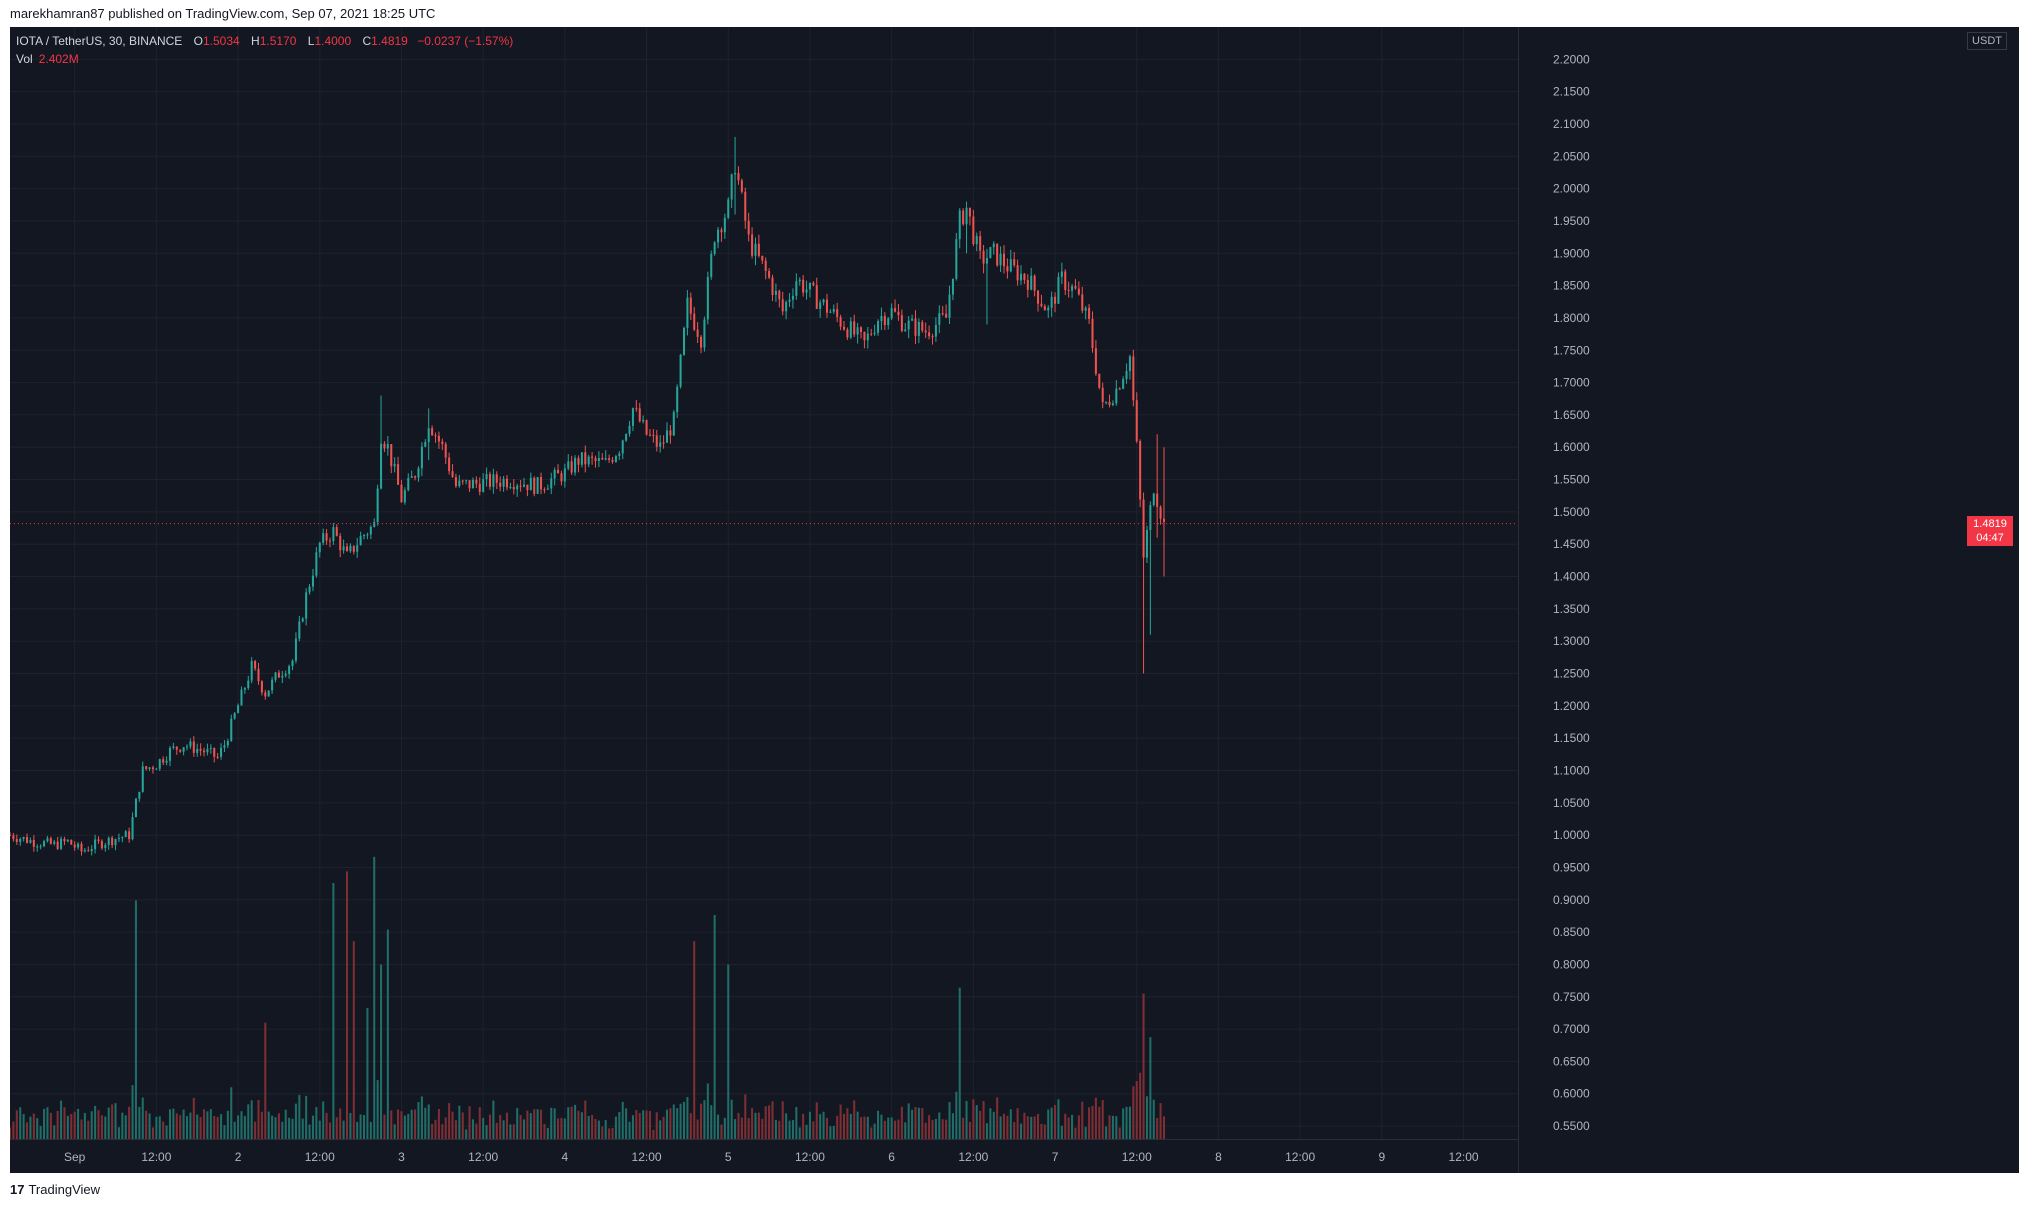  I want to click on currency-button: USDT, so click(1987, 41).